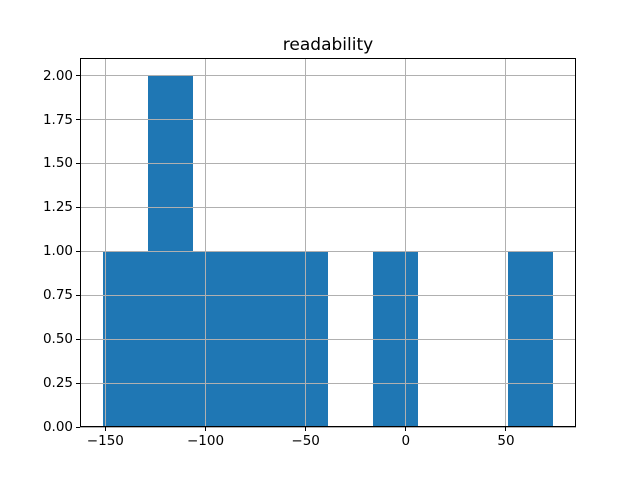 This screenshot has height=480, width=640. What do you see at coordinates (105, 441) in the screenshot?
I see `x-tick-label: −150` at bounding box center [105, 441].